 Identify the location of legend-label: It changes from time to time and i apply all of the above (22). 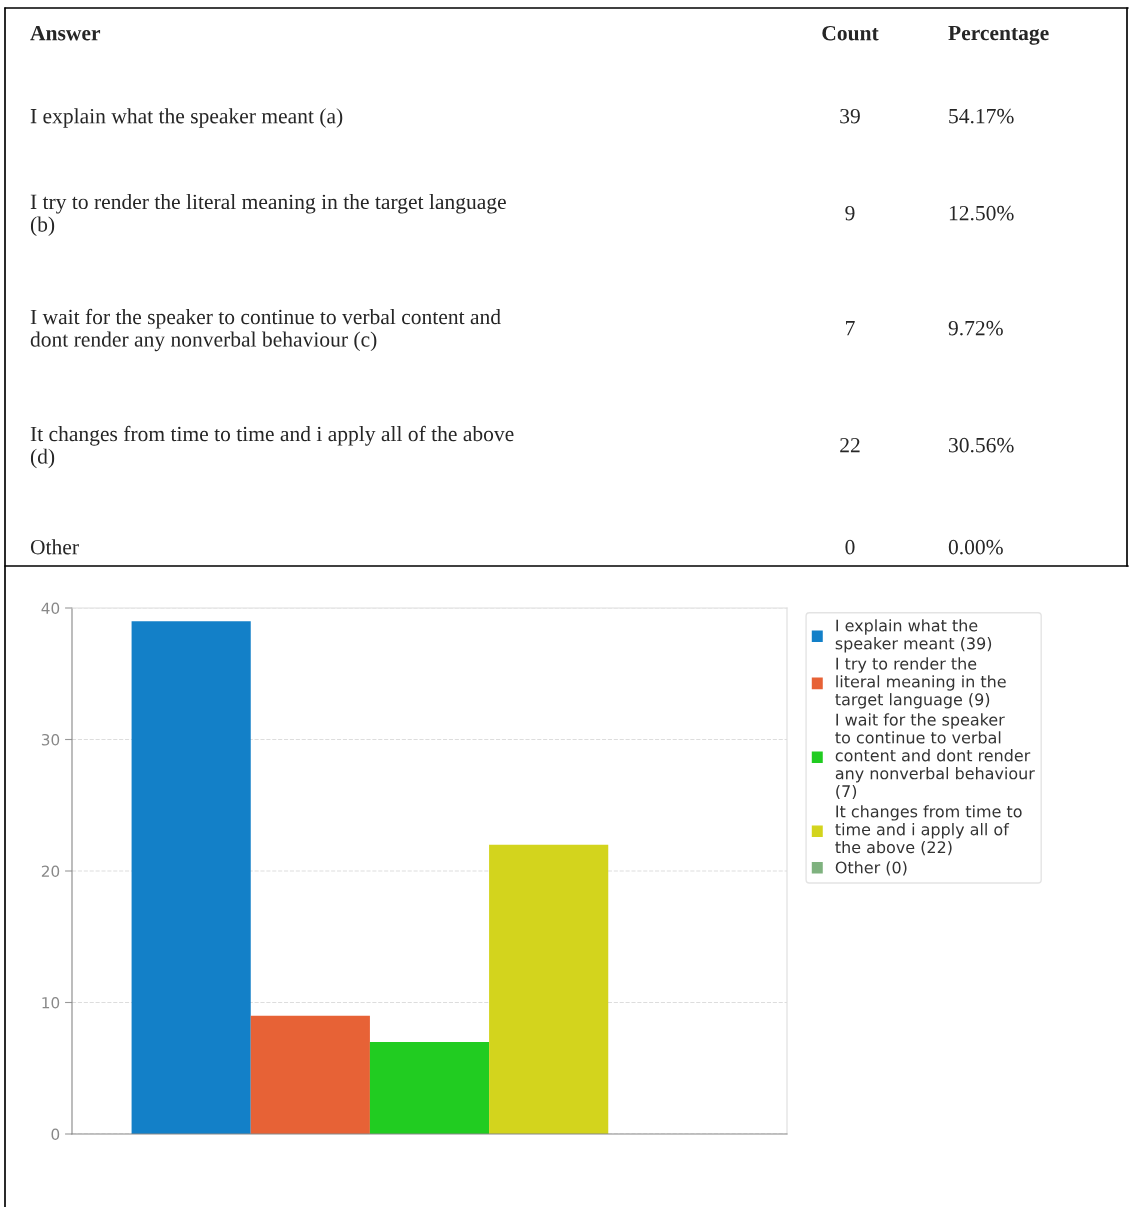
(928, 830).